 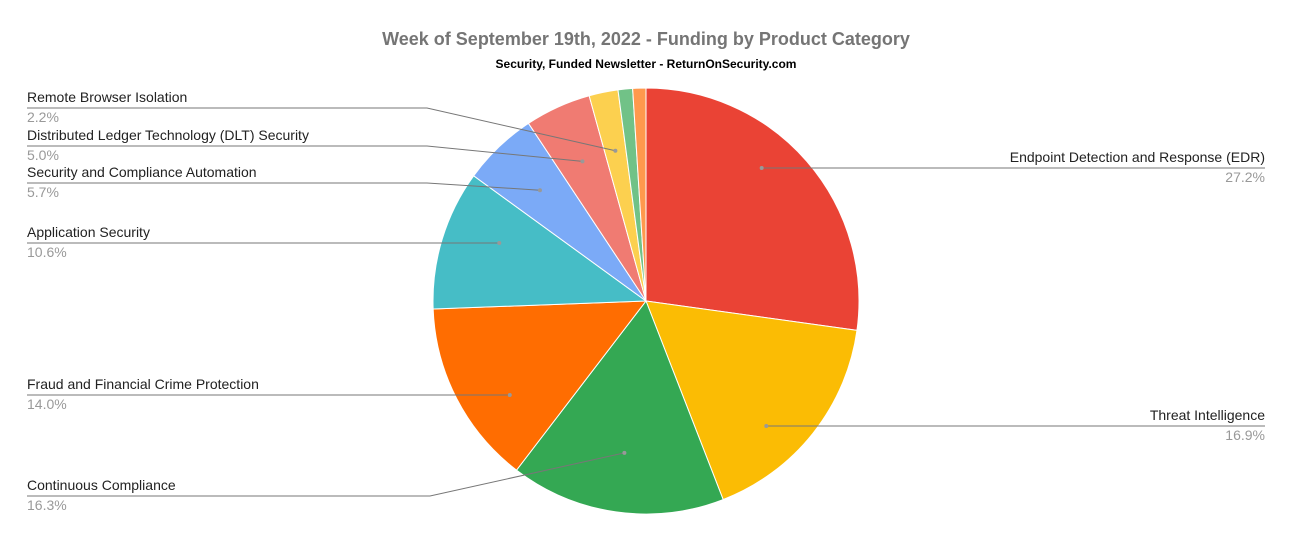 I want to click on slice-label: Endpoint Detection and Response (EDR), so click(x=1137, y=157).